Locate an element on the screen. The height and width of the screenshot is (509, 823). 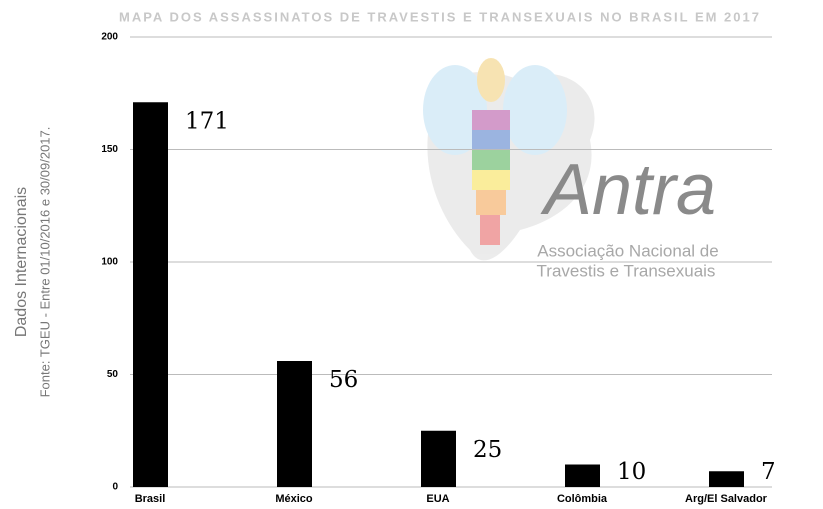
data-label: 7 is located at coordinates (768, 472).